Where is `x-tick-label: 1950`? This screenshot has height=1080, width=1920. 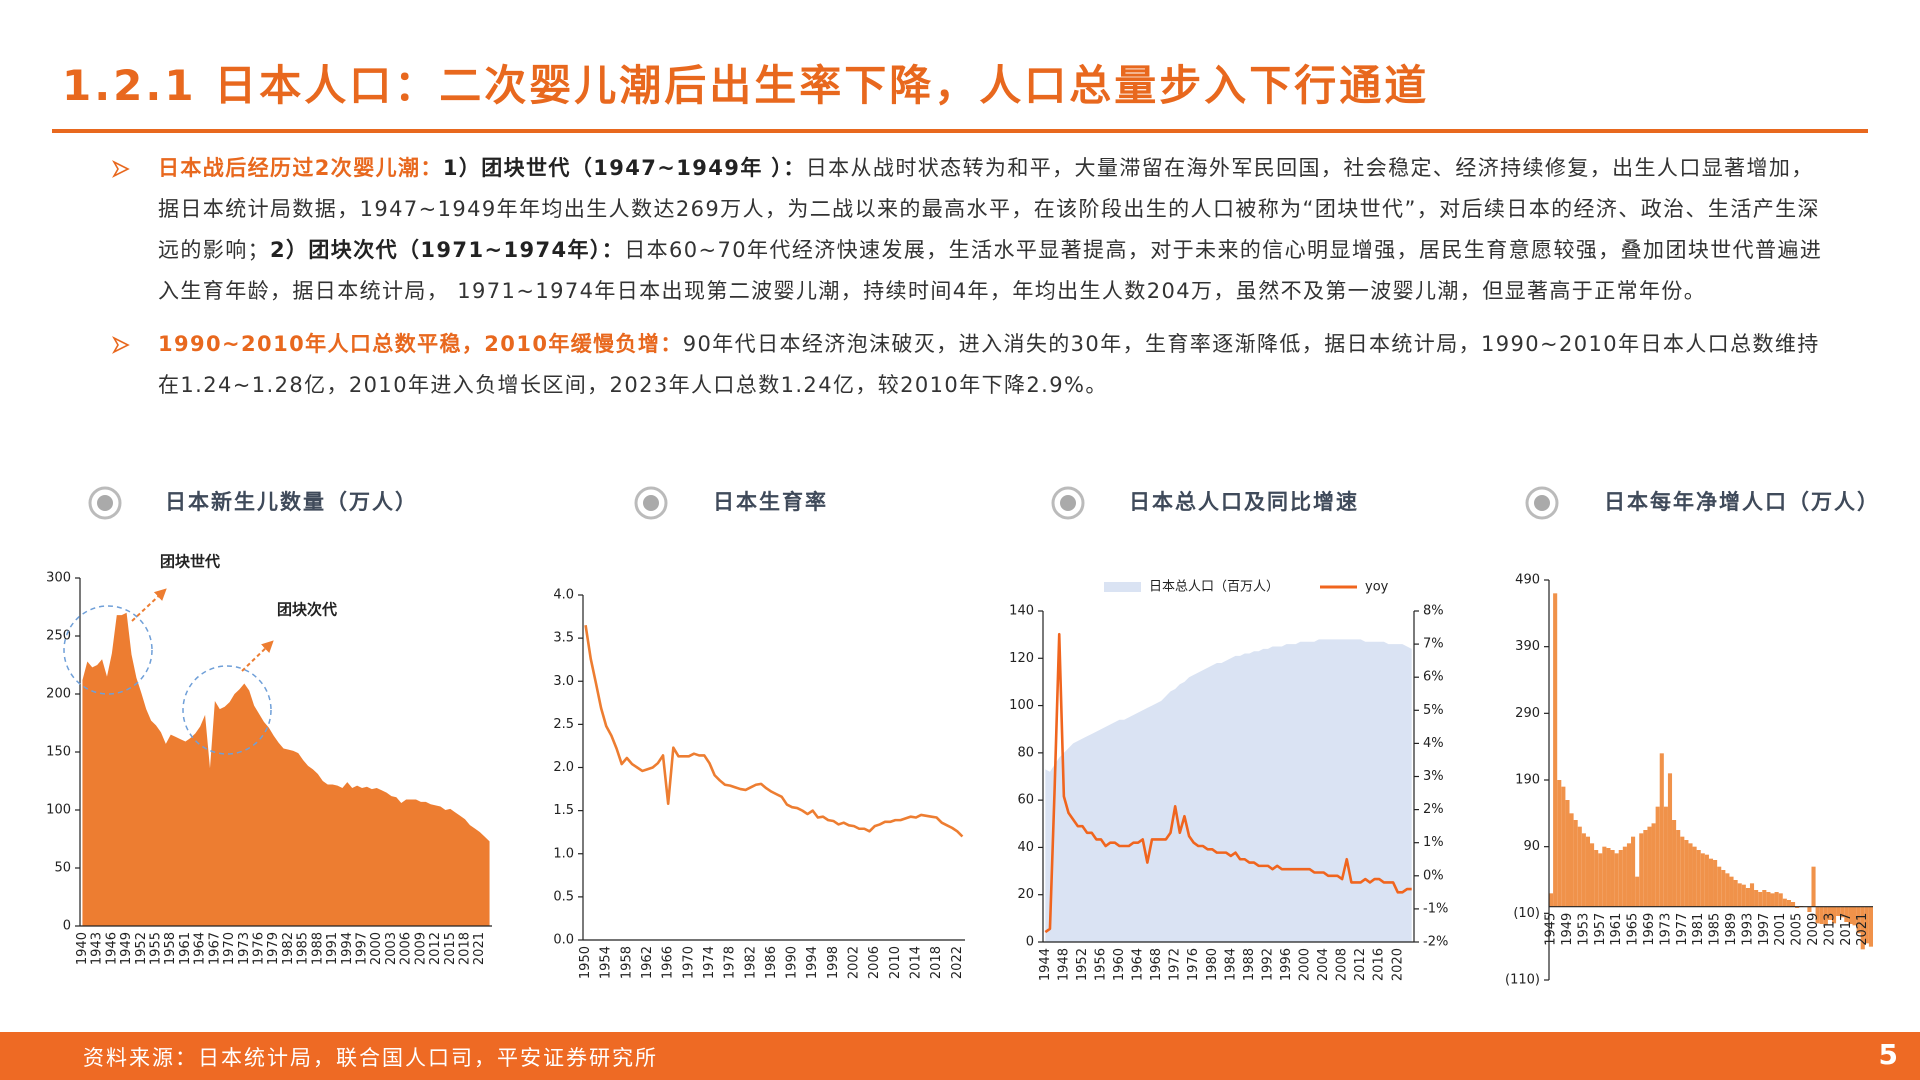 x-tick-label: 1950 is located at coordinates (585, 962).